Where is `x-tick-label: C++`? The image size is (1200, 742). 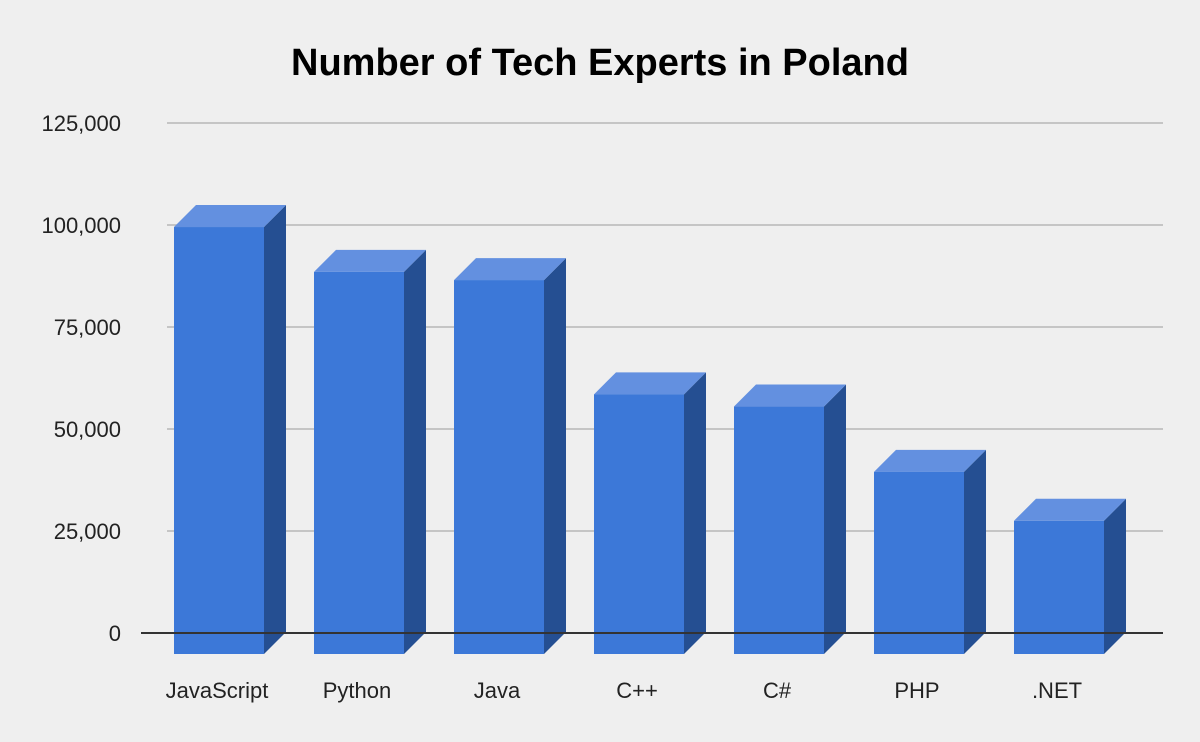 x-tick-label: C++ is located at coordinates (637, 690).